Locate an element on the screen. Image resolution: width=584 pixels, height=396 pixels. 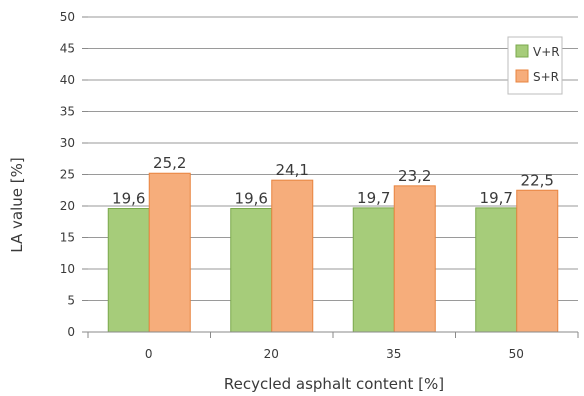
y-tick-label: 40 is located at coordinates (67, 80).